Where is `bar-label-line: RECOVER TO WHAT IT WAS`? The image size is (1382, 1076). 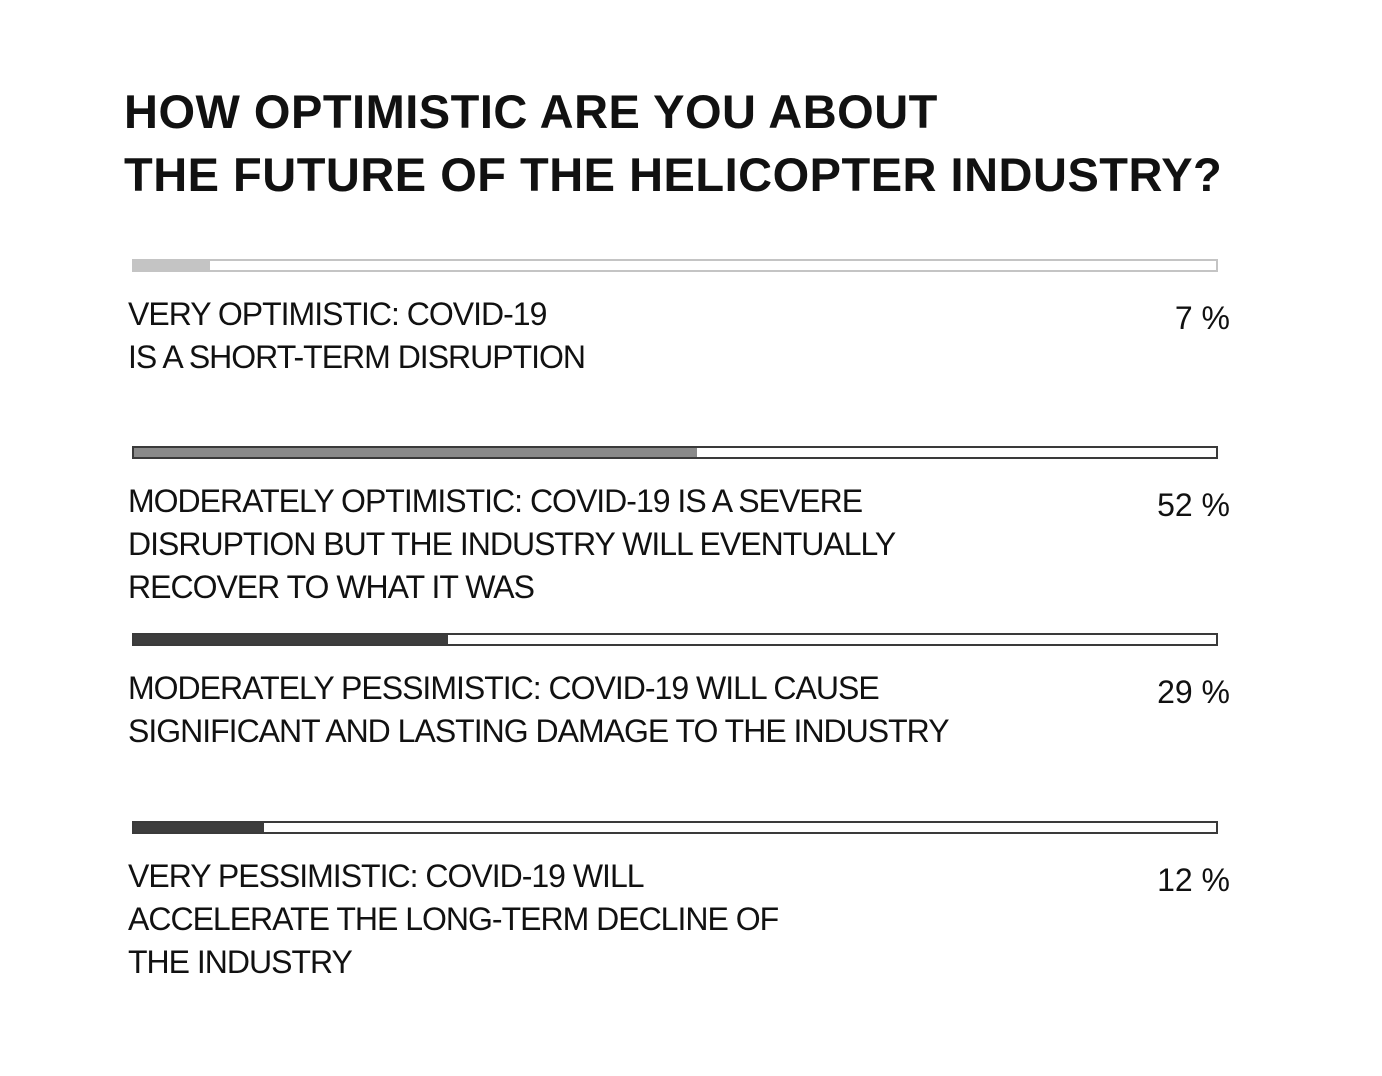 bar-label-line: RECOVER TO WHAT IT WAS is located at coordinates (331, 587).